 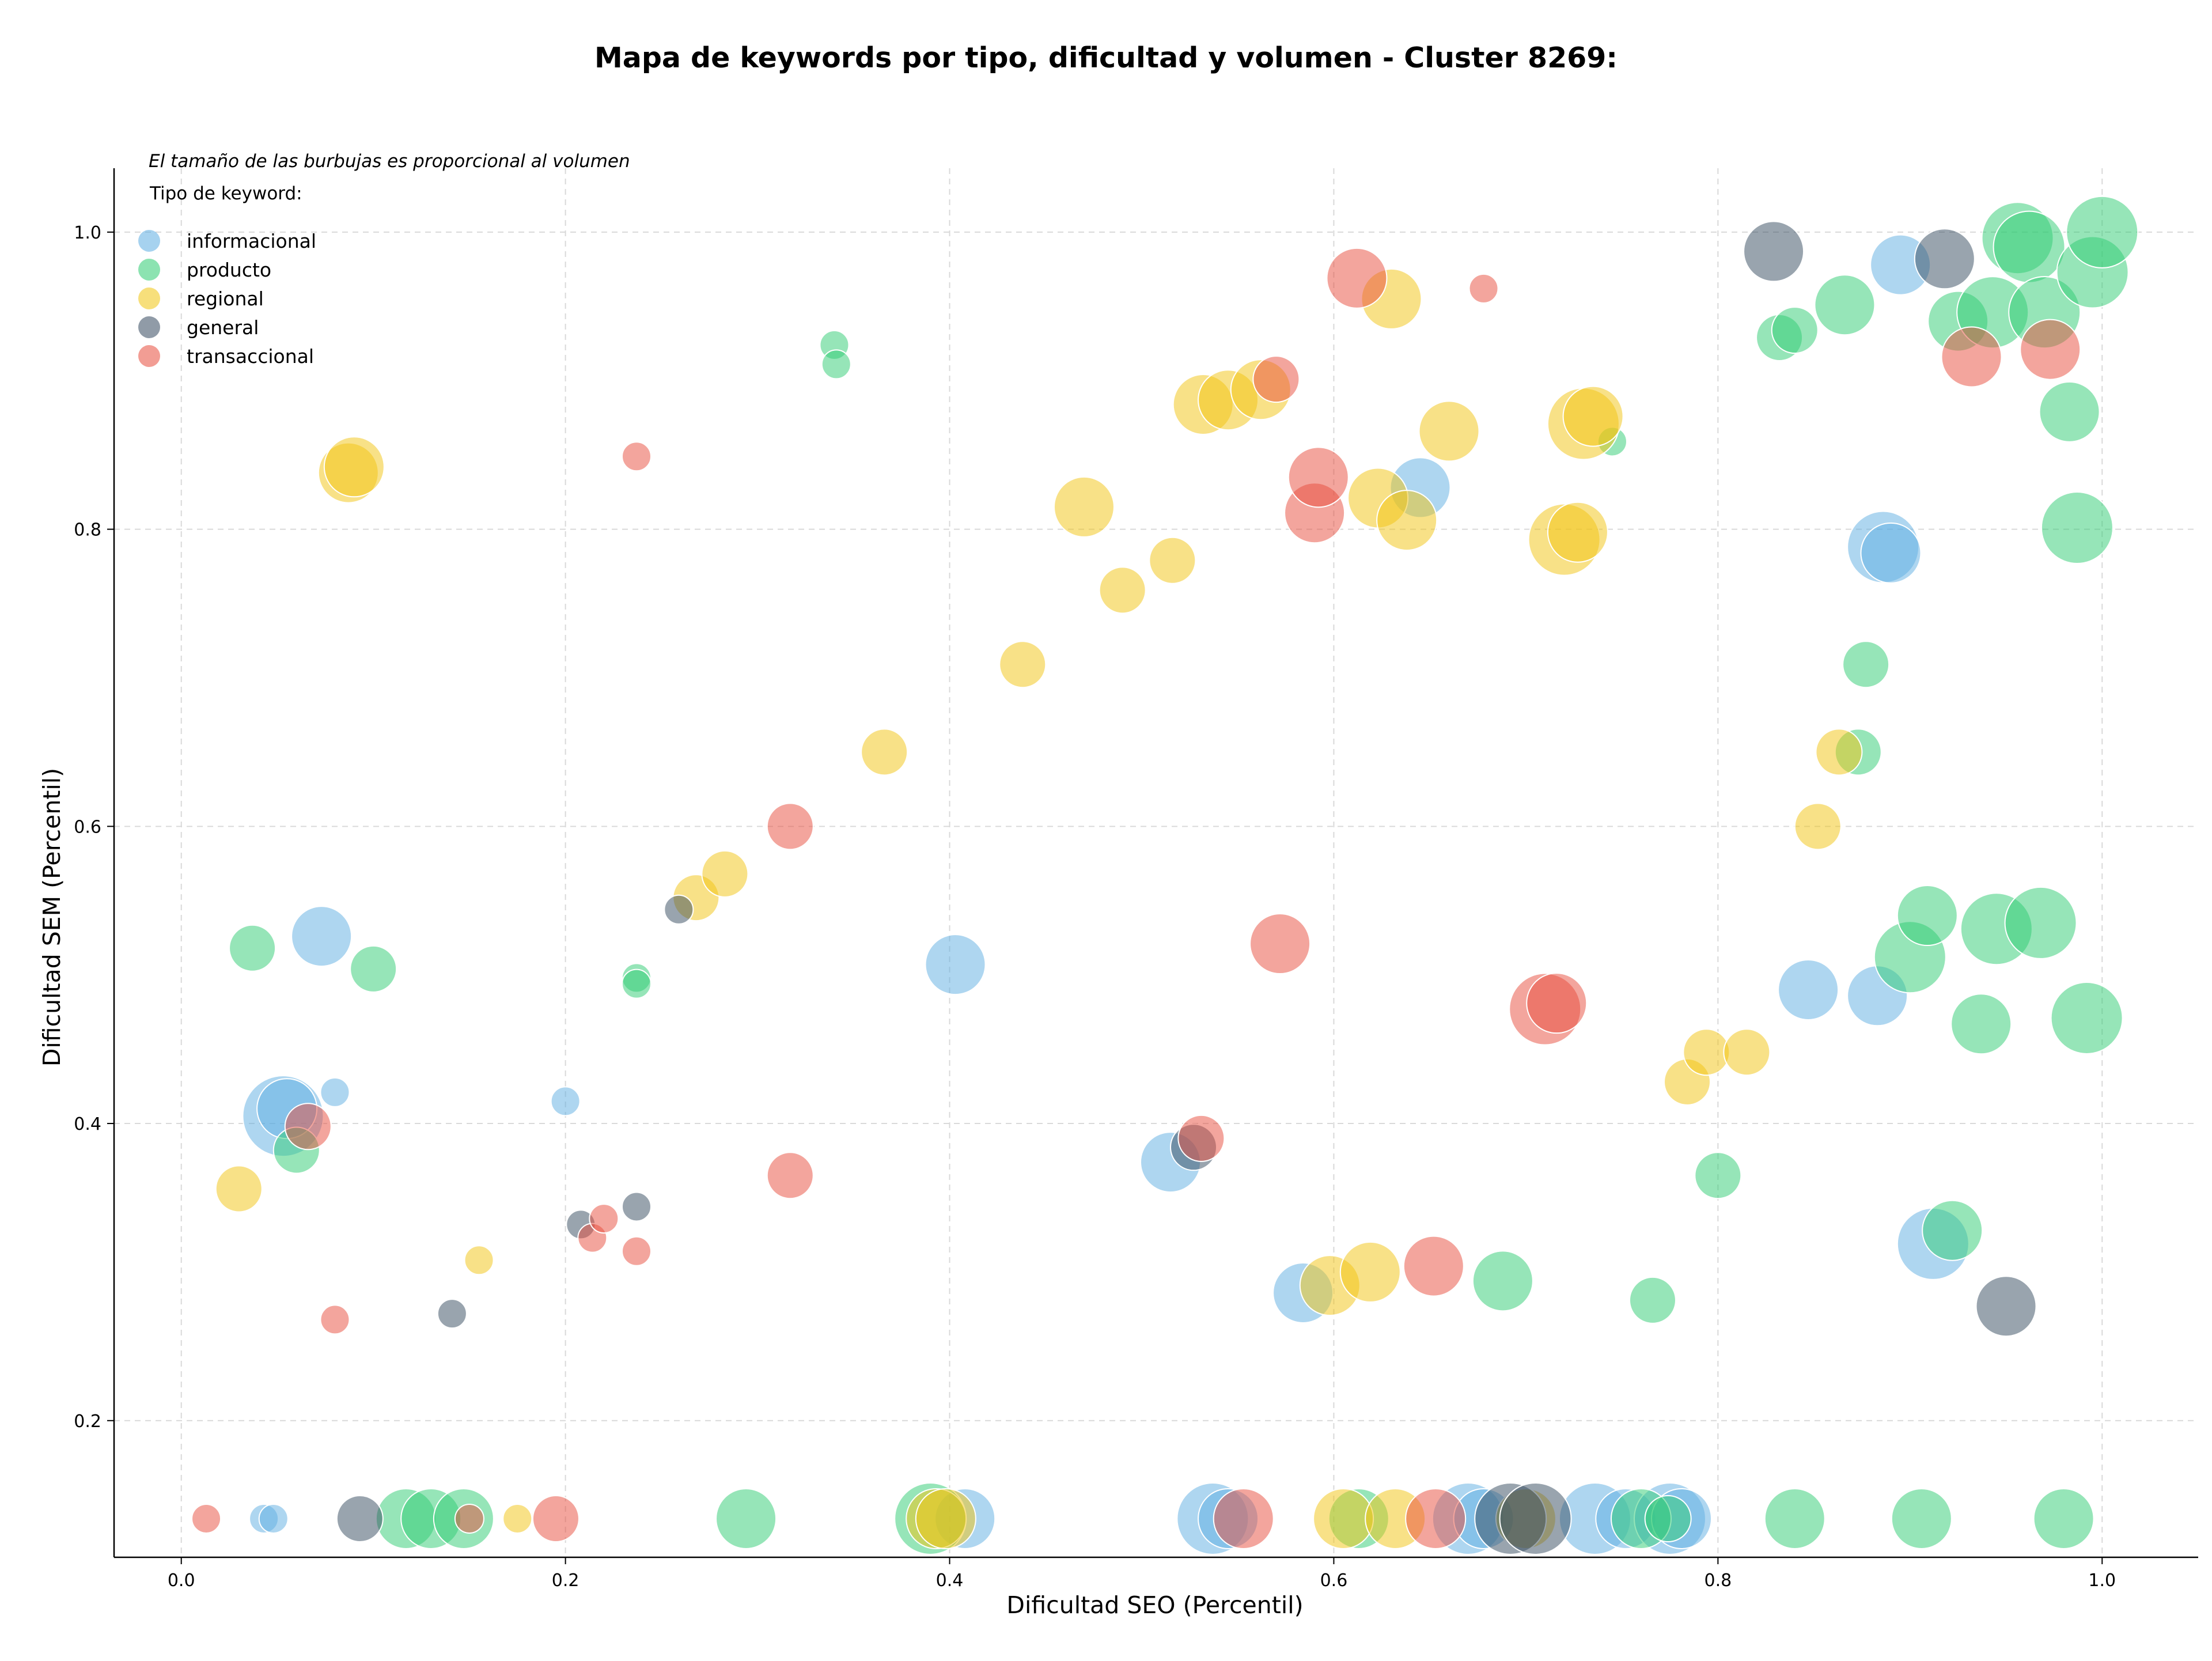 I want to click on legend-item-informacional: informacional, so click(x=227, y=240).